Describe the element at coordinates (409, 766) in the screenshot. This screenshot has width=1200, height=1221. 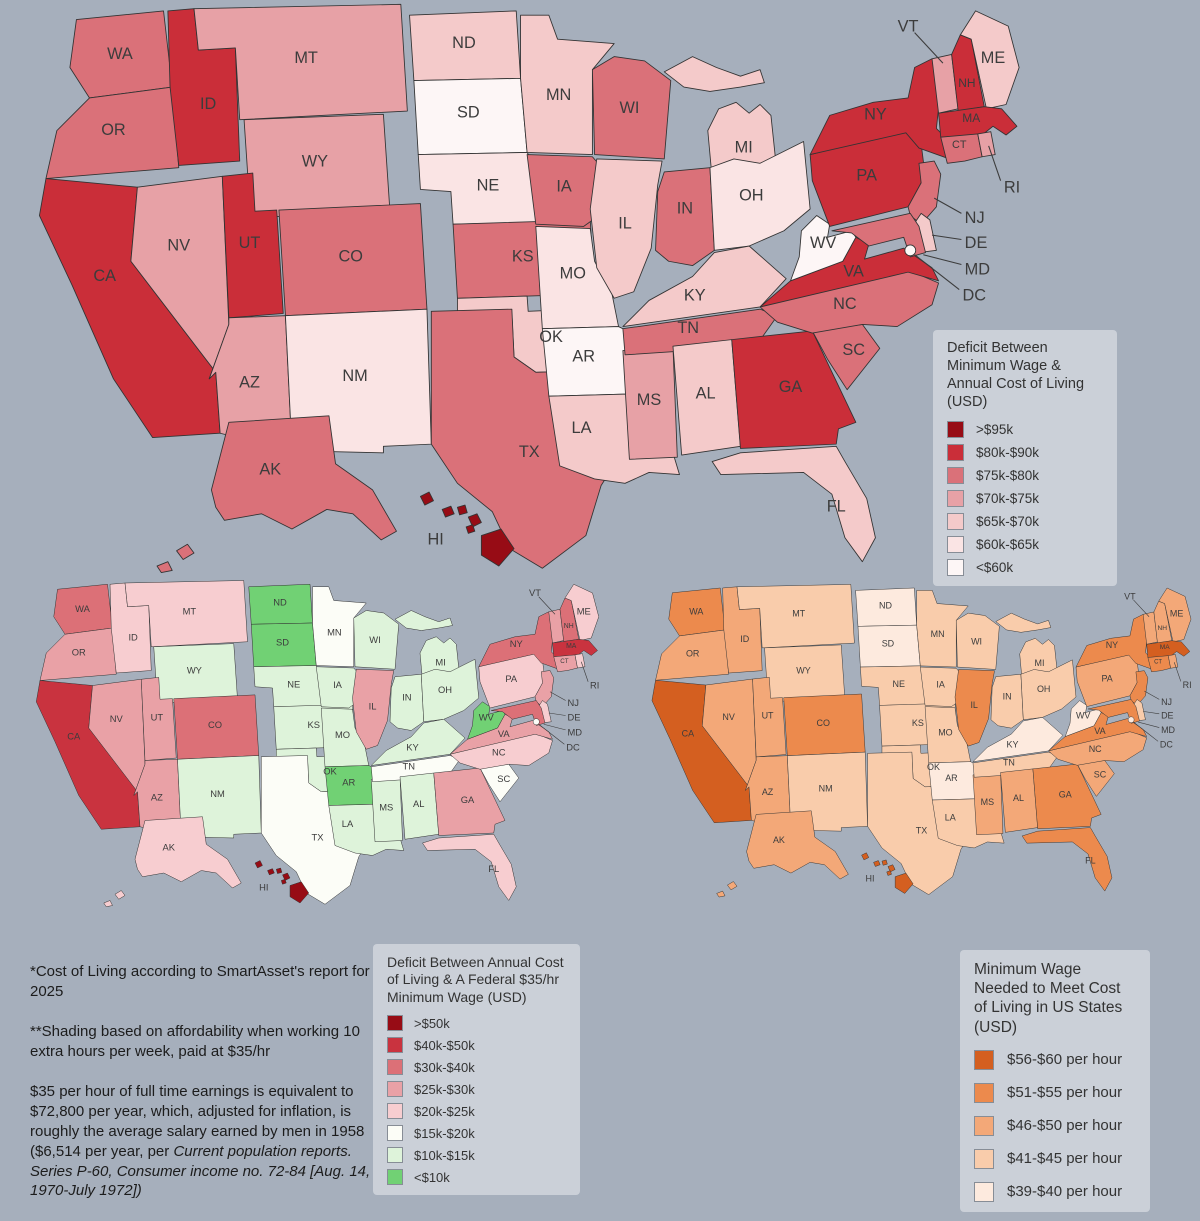
I see `state-label-TN: TN` at that location.